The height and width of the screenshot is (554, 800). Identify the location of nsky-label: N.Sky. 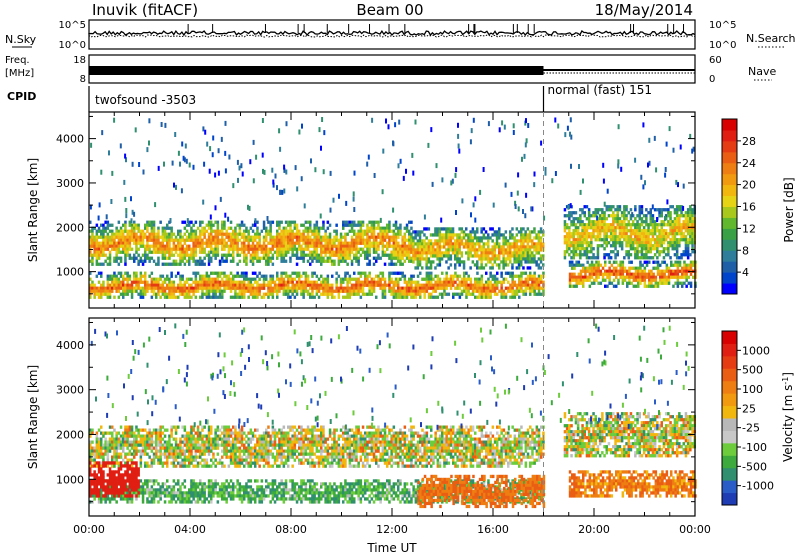
(21, 39).